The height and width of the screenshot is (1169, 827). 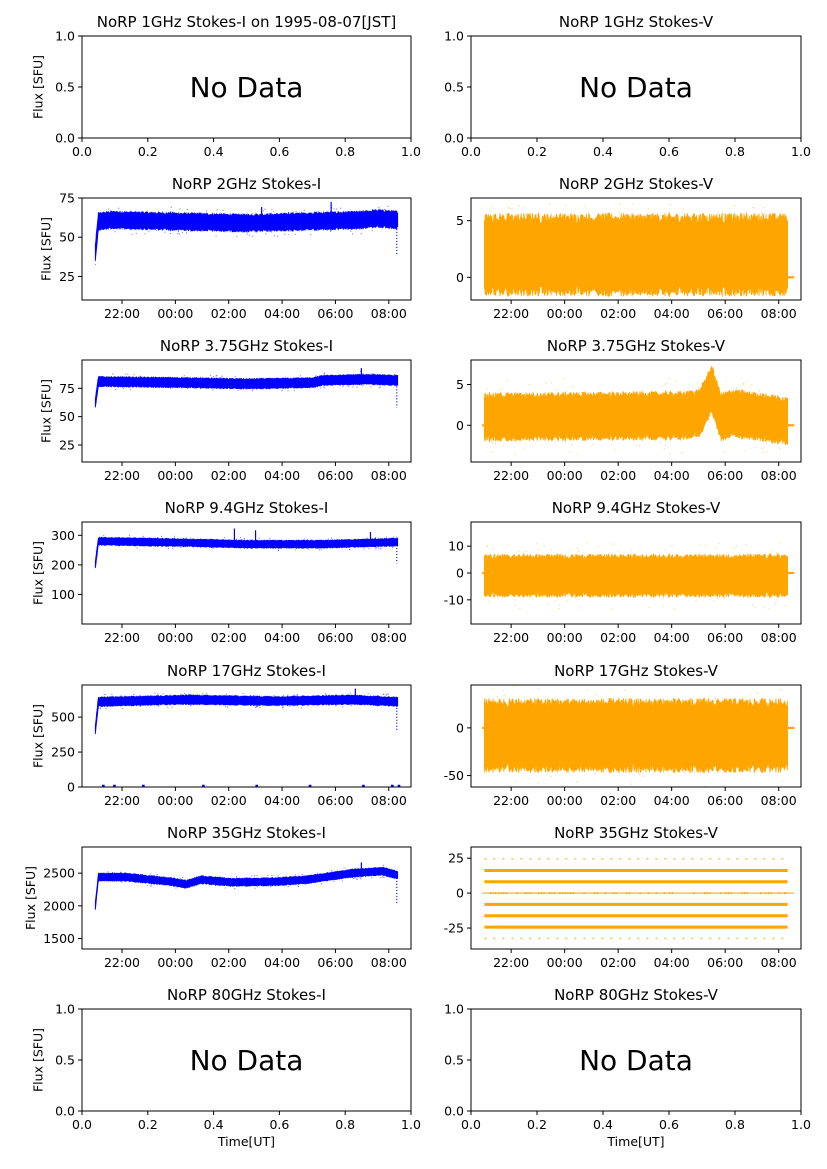 I want to click on y-tick-label: 250, so click(x=63, y=752).